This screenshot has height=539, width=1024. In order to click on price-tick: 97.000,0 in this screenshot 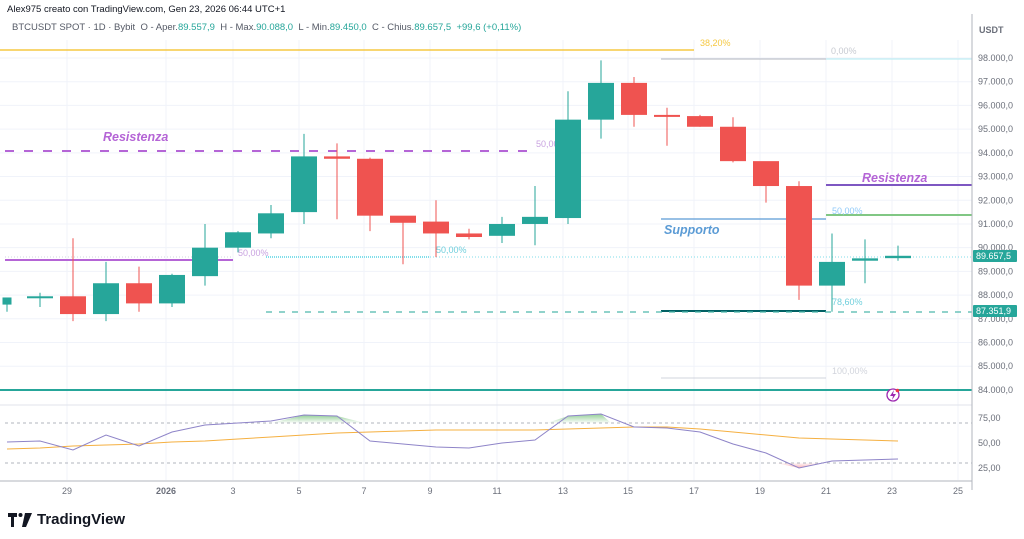, I will do `click(995, 82)`.